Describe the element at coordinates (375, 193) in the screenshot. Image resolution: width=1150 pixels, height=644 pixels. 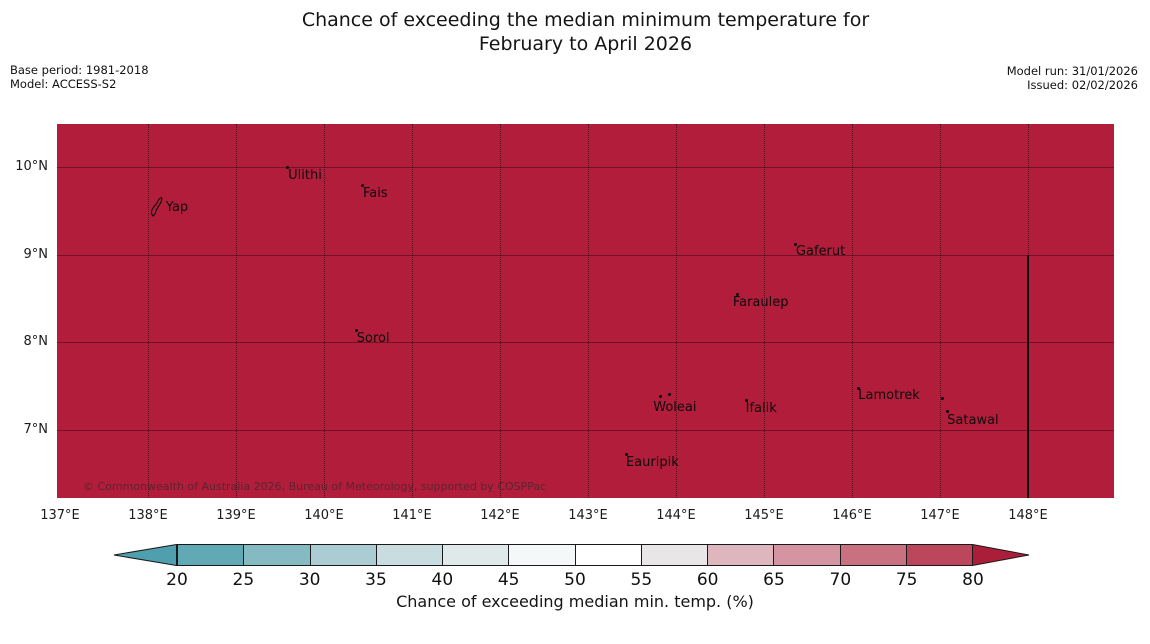
I see `island-label: Fais` at that location.